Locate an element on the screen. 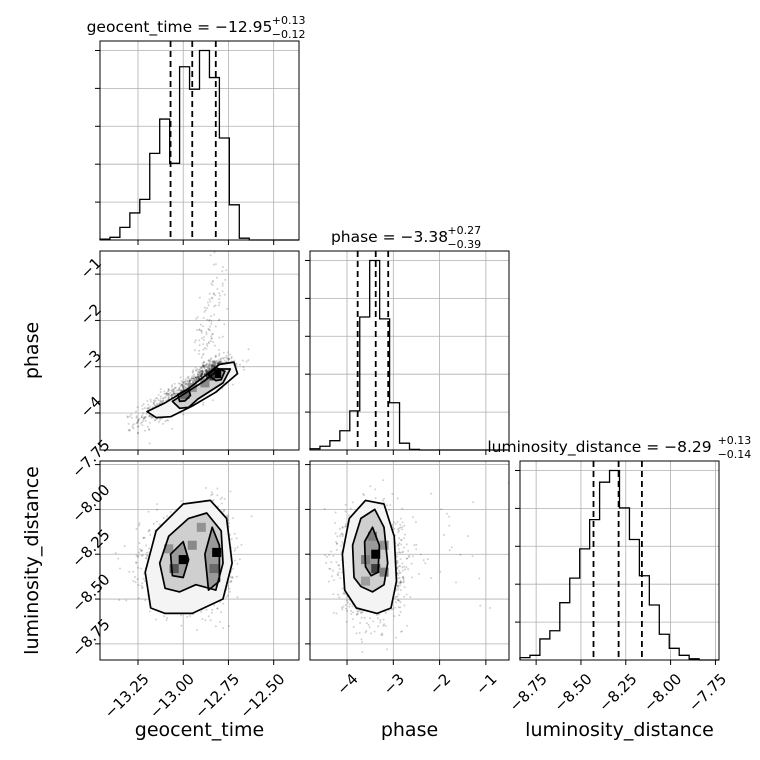 Image resolution: width=760 pixels, height=760 pixels. x-tick-label: −8.00 is located at coordinates (662, 692).